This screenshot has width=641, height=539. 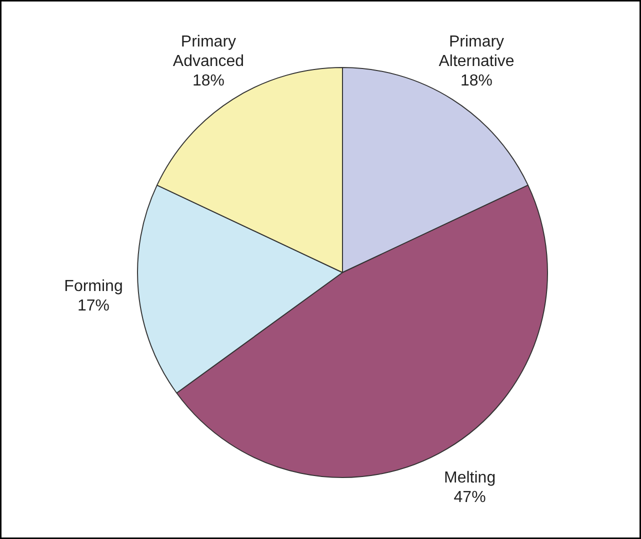 What do you see at coordinates (470, 497) in the screenshot?
I see `data-label: 47%` at bounding box center [470, 497].